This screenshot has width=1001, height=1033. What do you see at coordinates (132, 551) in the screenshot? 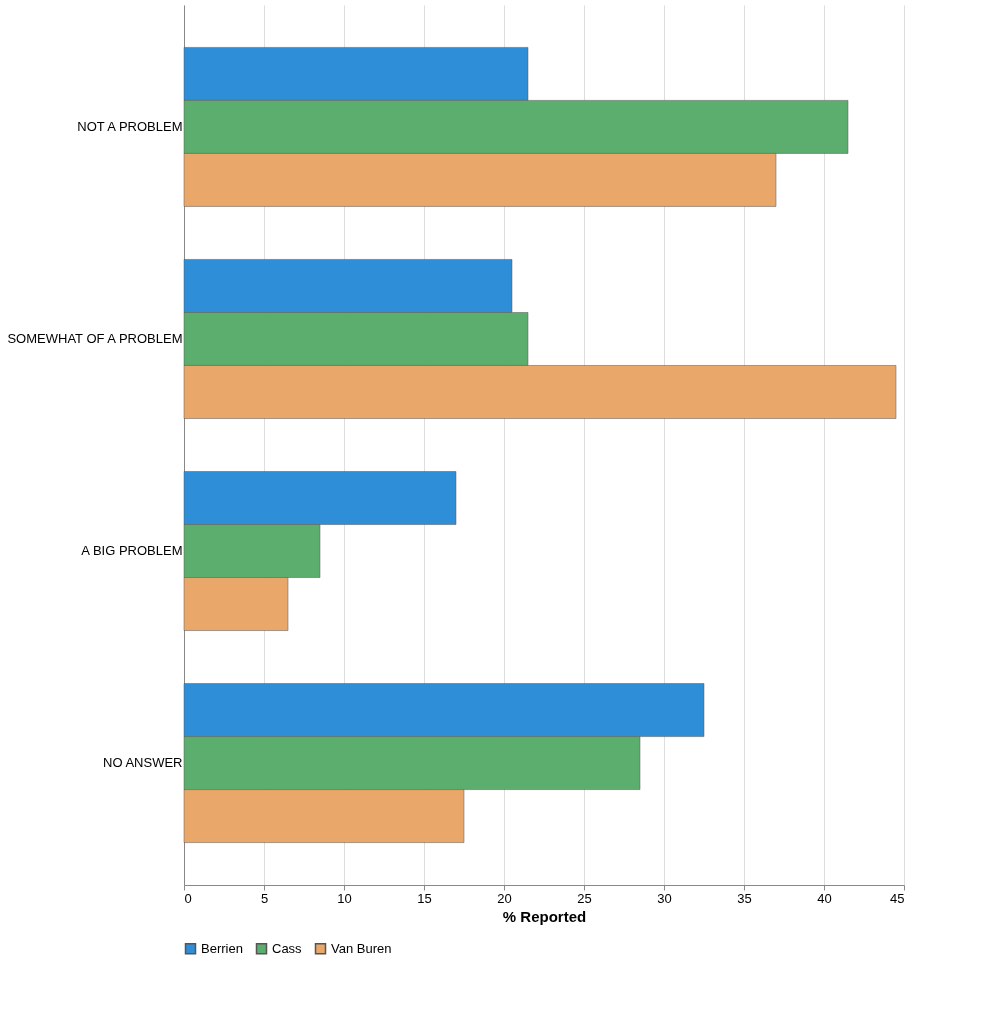
I see `y-tick-label: A BIG PROBLEM` at bounding box center [132, 551].